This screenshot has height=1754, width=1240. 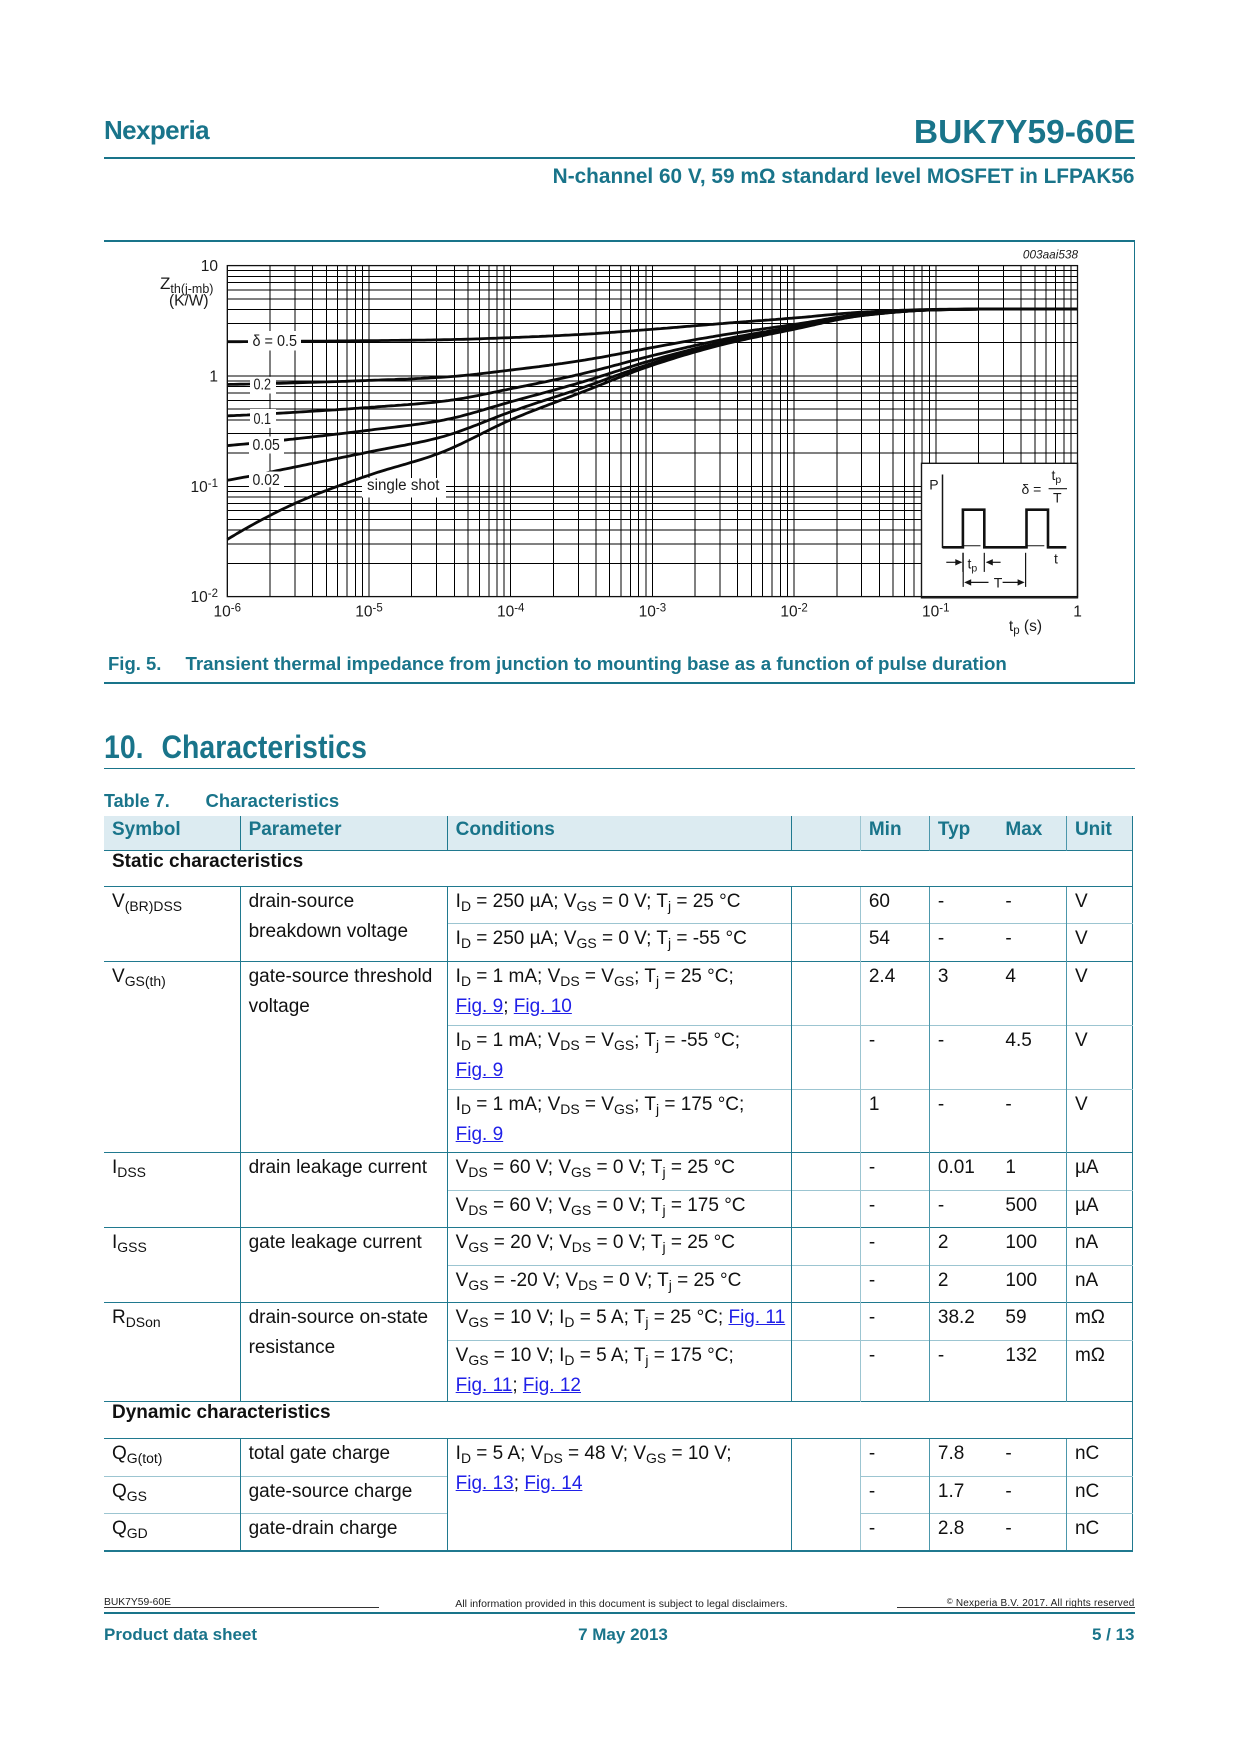 What do you see at coordinates (511, 612) in the screenshot?
I see `svg-text: 10-4` at bounding box center [511, 612].